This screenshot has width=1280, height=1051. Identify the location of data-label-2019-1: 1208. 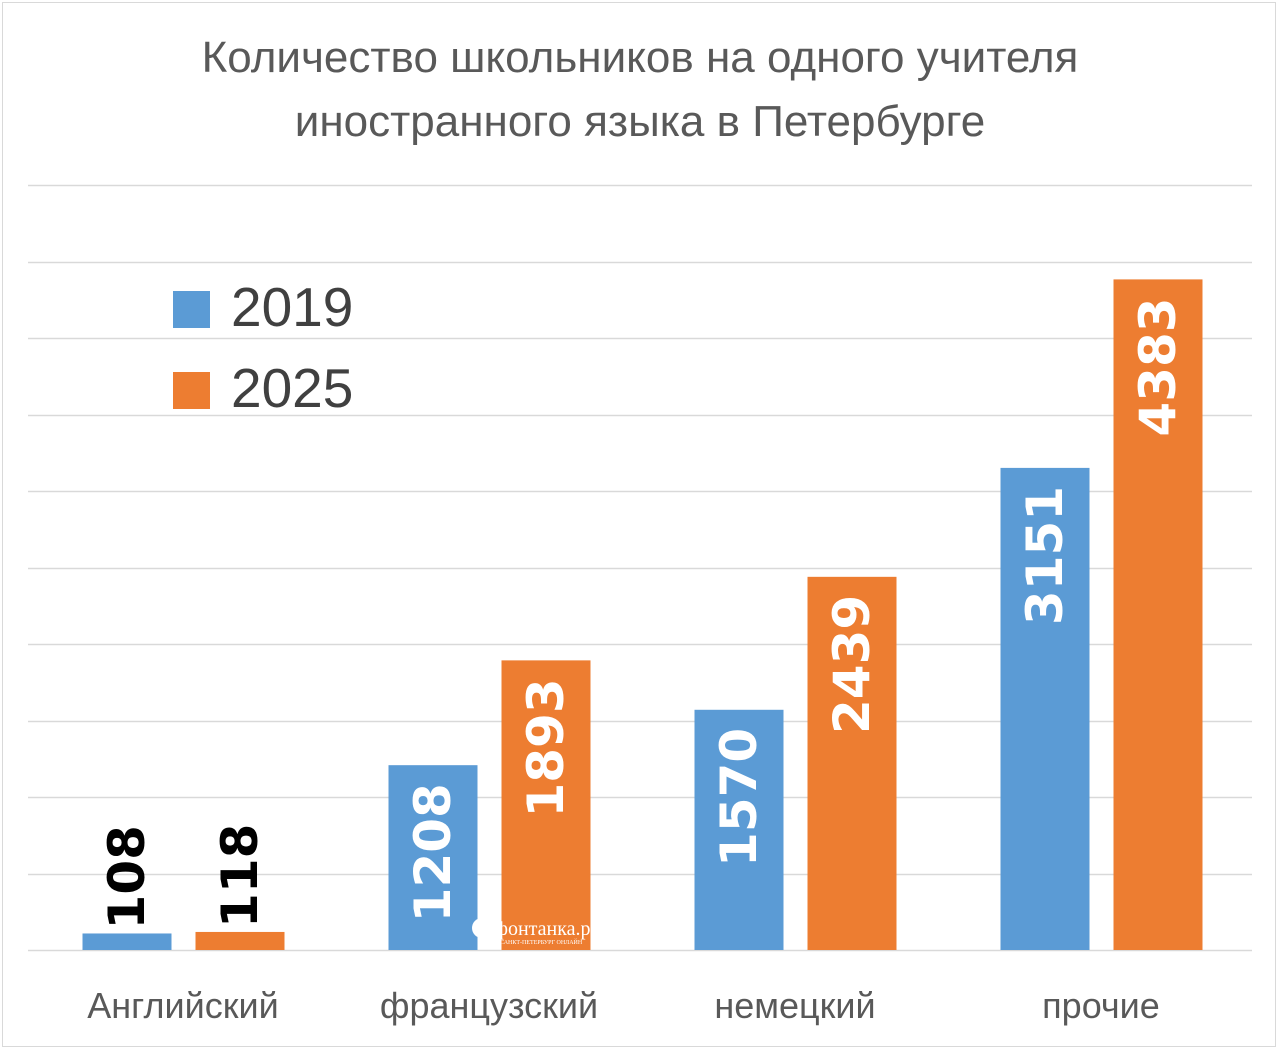
(433, 852).